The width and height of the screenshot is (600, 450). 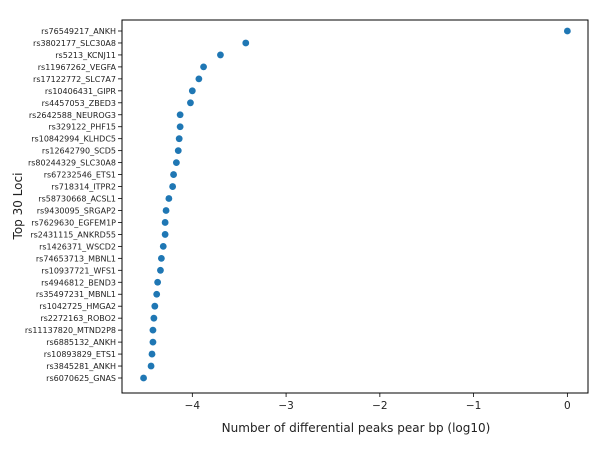 I want to click on y-tick-label: rs80244329_SLC30A8, so click(x=72, y=163).